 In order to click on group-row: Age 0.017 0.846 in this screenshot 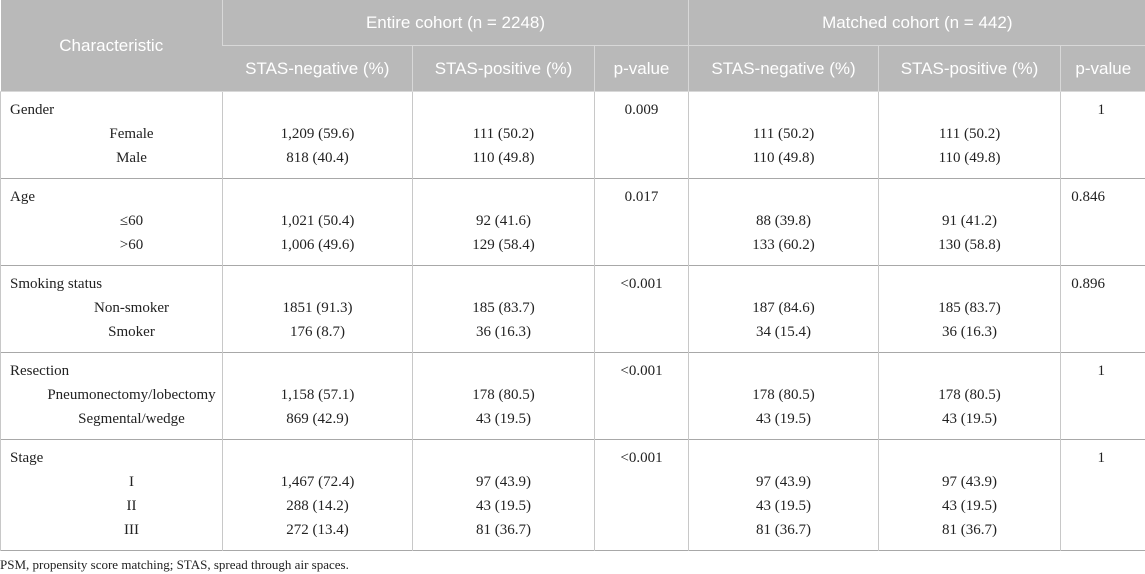, I will do `click(572, 193)`.